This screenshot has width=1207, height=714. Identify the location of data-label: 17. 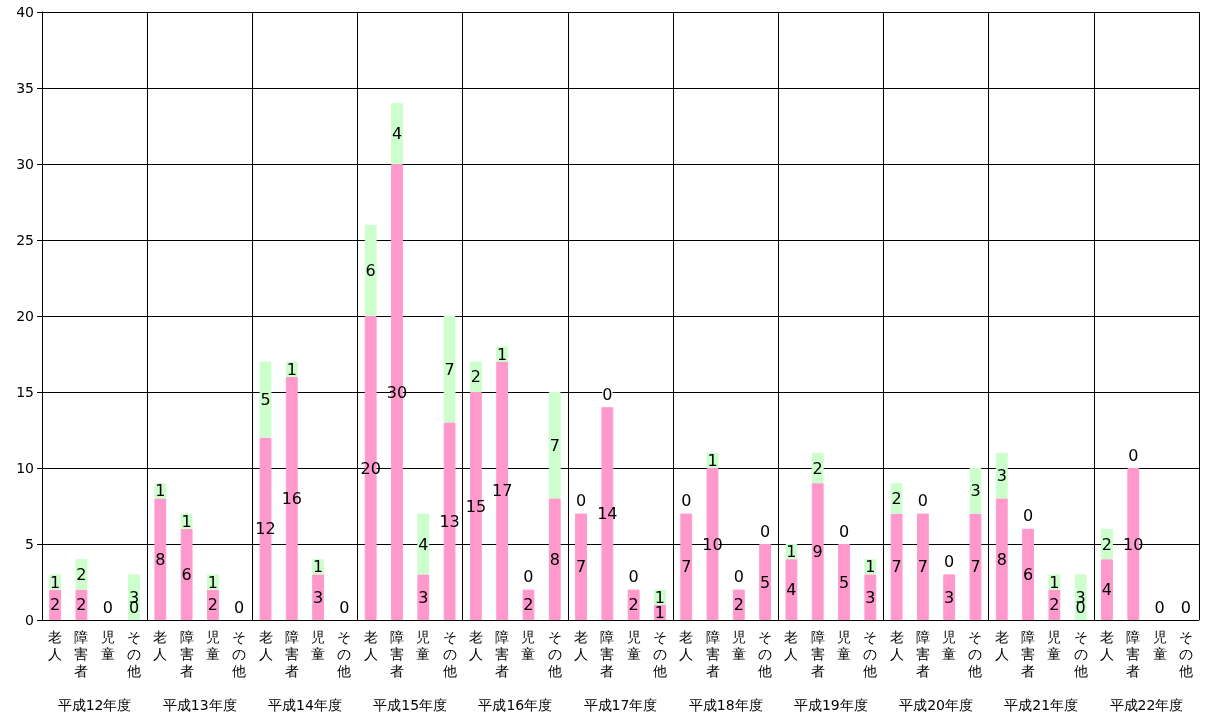
(502, 491).